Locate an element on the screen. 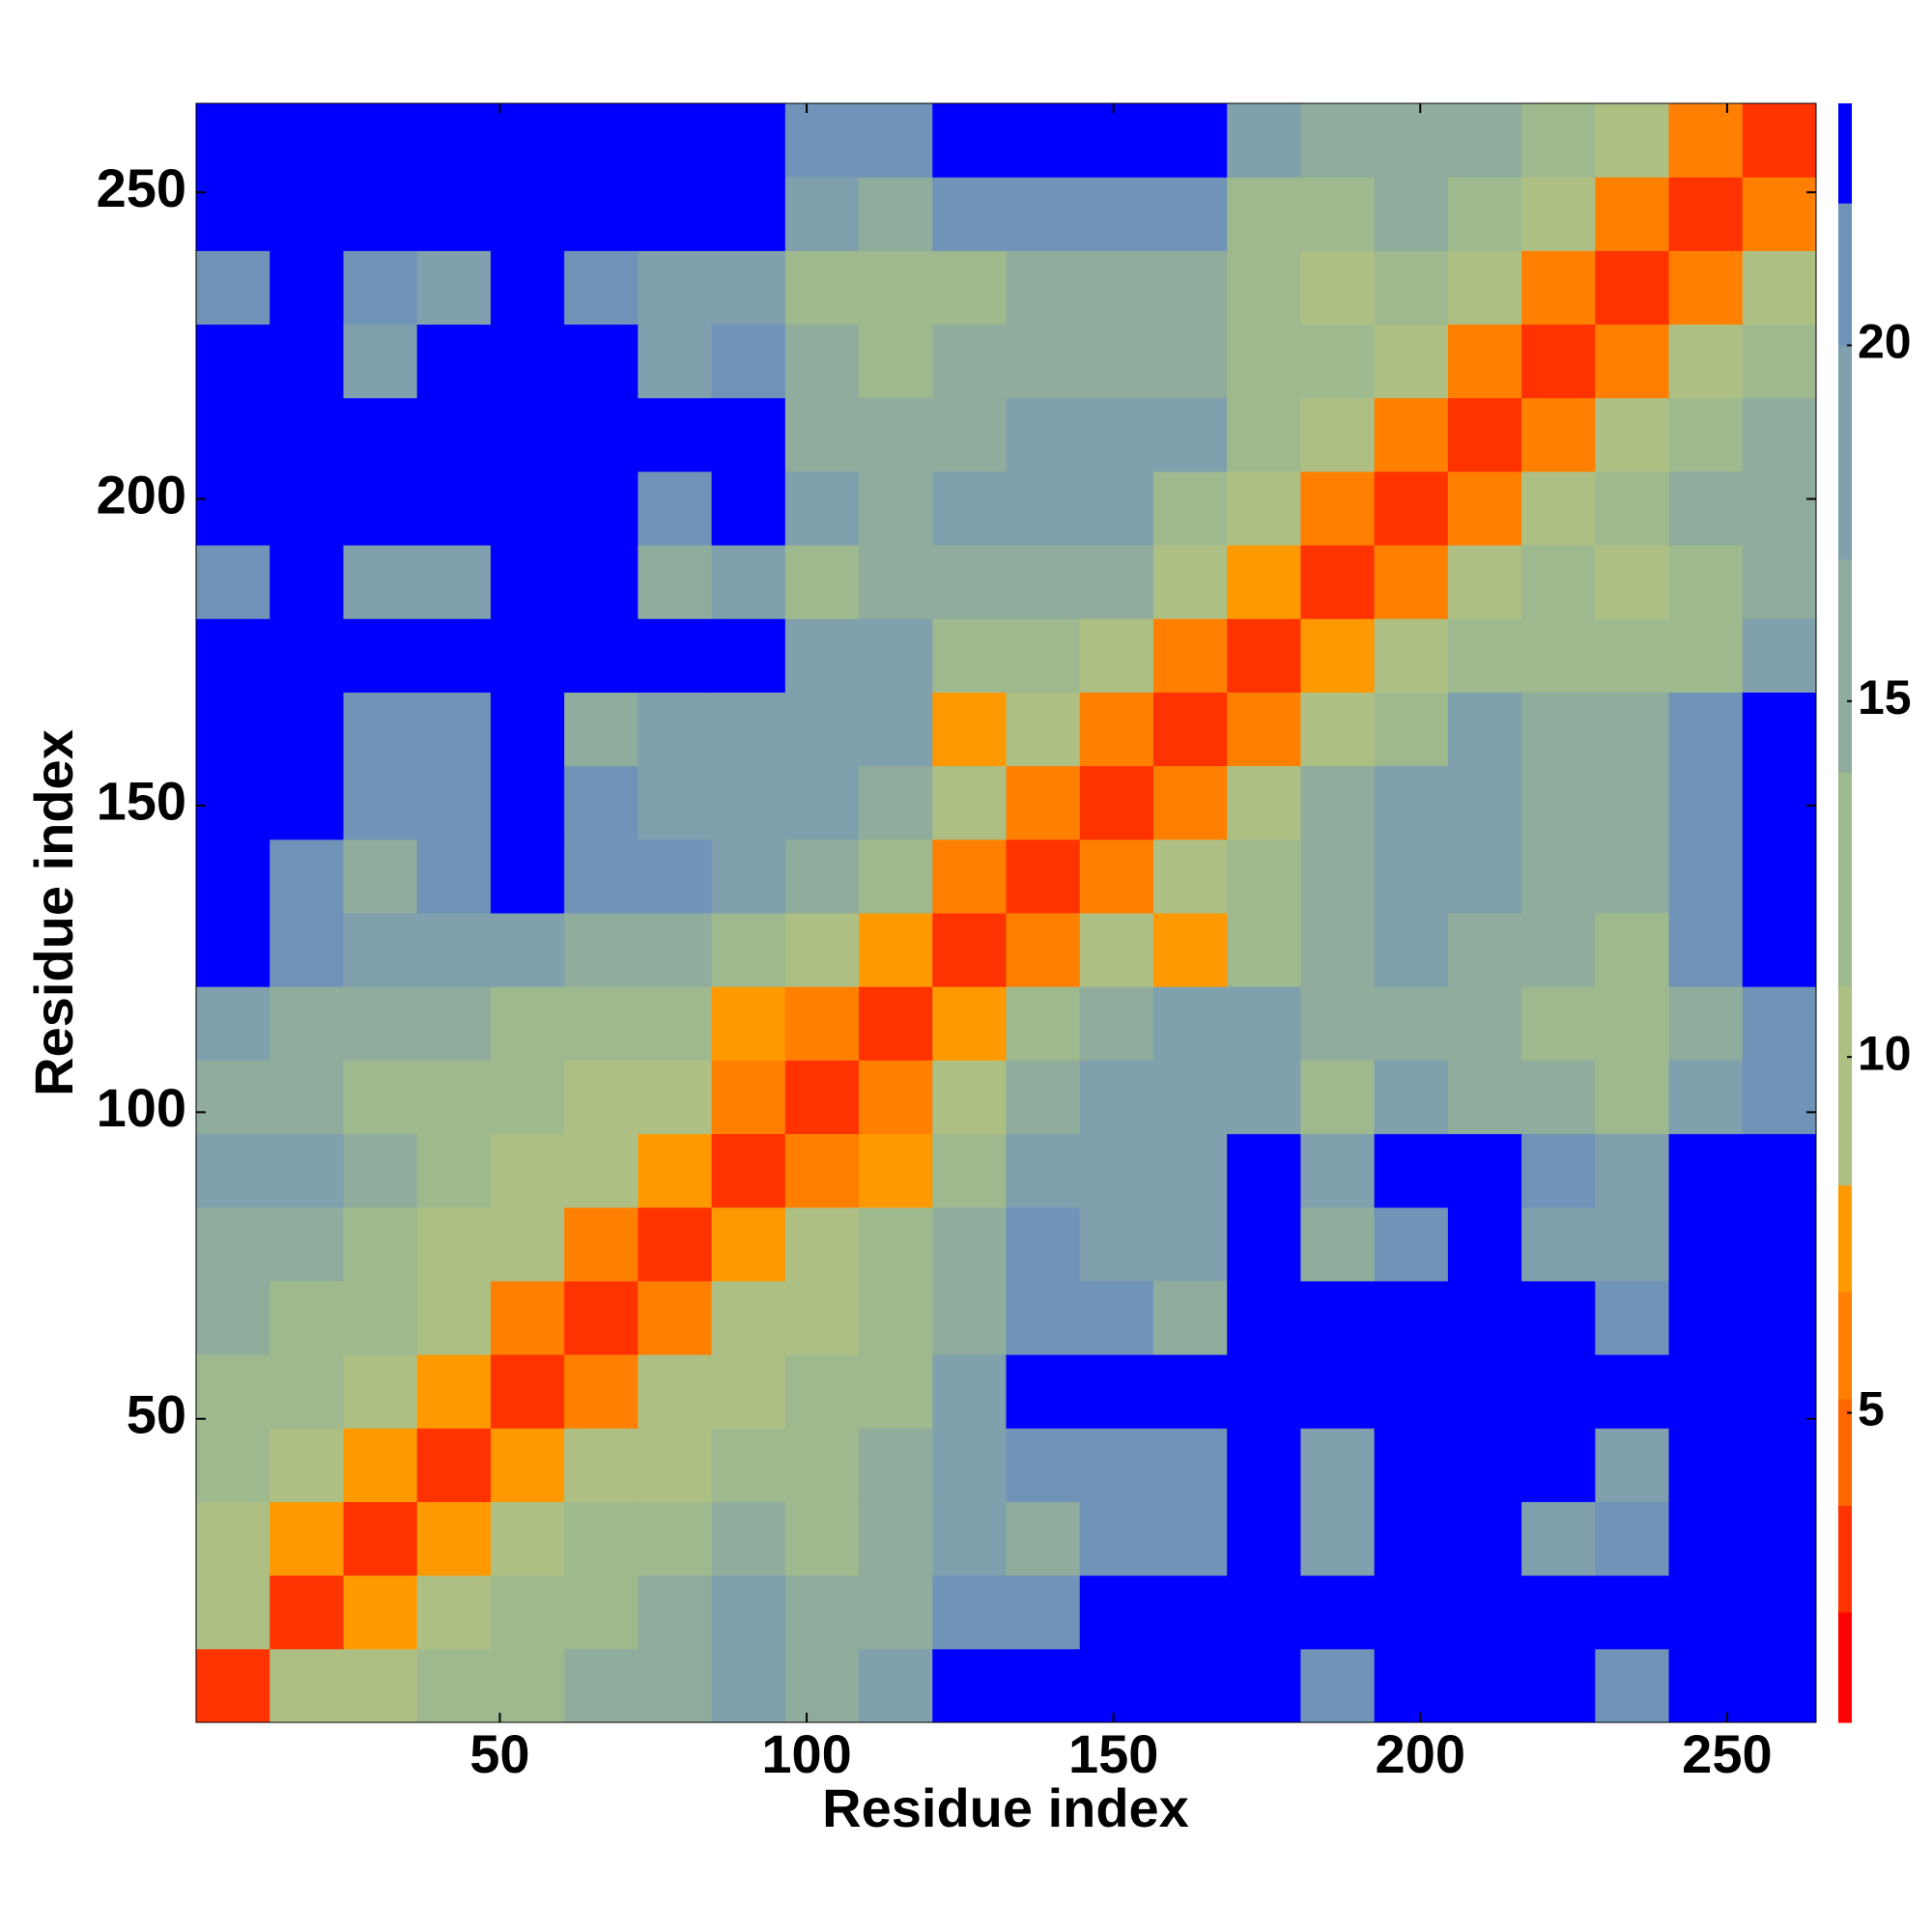 Image resolution: width=1932 pixels, height=1932 pixels. colorbar-segment is located at coordinates (1845, 274).